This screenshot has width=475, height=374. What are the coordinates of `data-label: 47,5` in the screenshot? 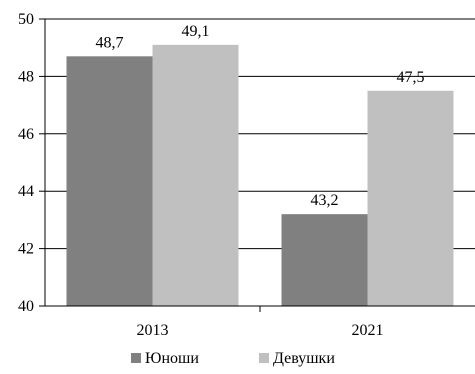 It's located at (411, 77).